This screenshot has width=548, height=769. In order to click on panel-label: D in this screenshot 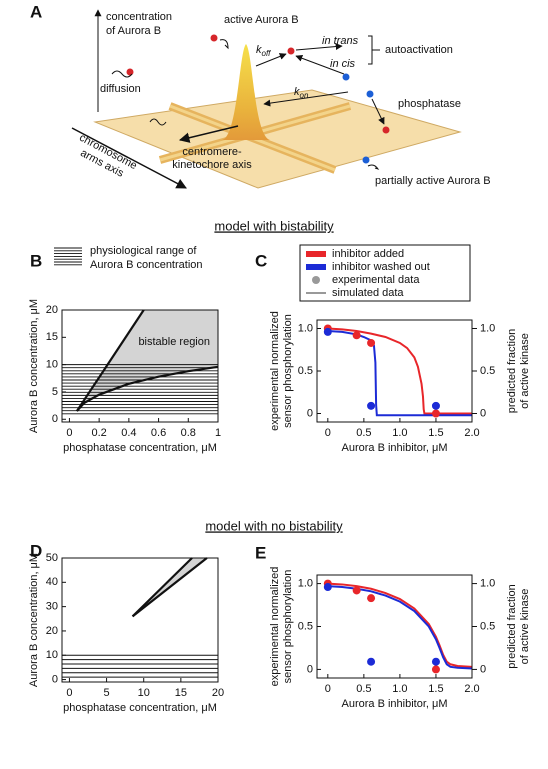, I will do `click(36, 550)`.